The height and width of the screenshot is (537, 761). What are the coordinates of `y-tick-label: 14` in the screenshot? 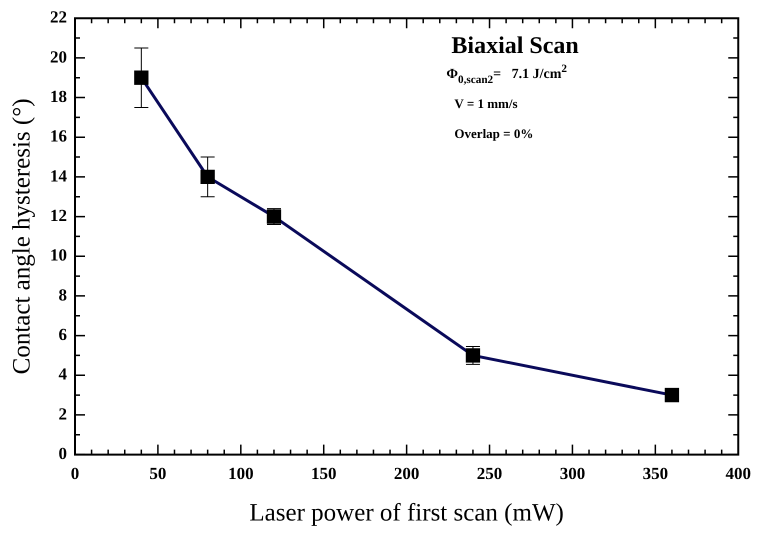 It's located at (59, 176).